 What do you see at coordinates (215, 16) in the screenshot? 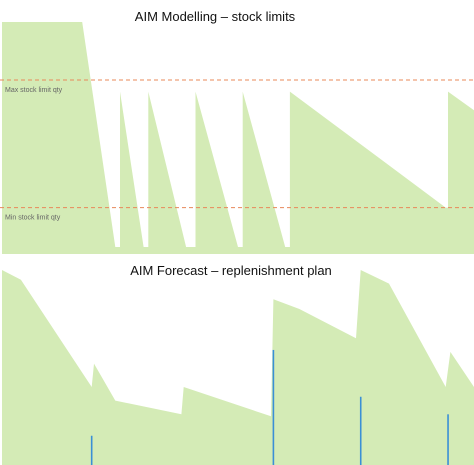
I see `chart-title: AIM Modelling – stock limits` at bounding box center [215, 16].